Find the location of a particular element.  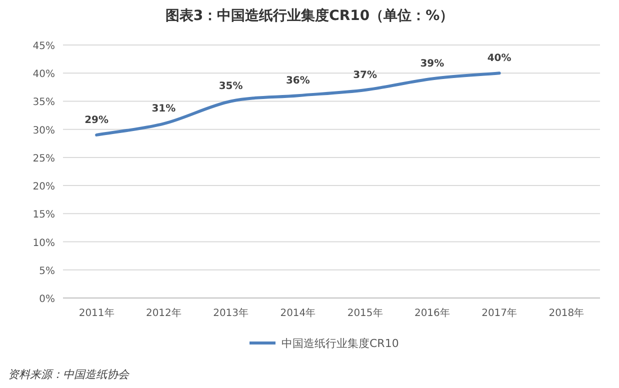

y-tick-label: 30% is located at coordinates (43, 130).